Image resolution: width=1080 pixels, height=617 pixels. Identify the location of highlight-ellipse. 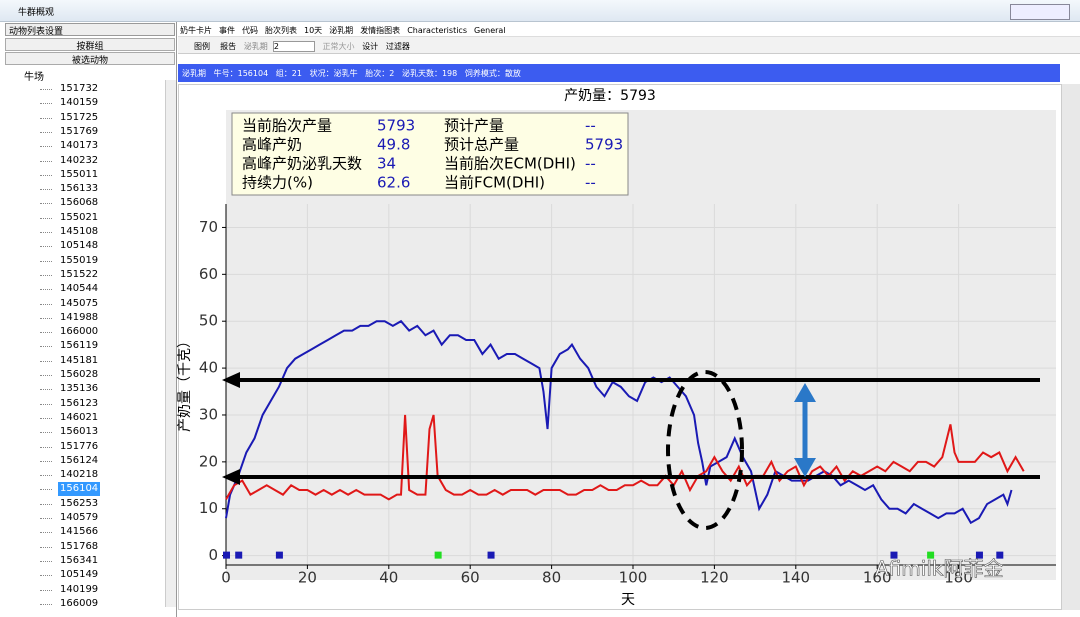
(705, 450).